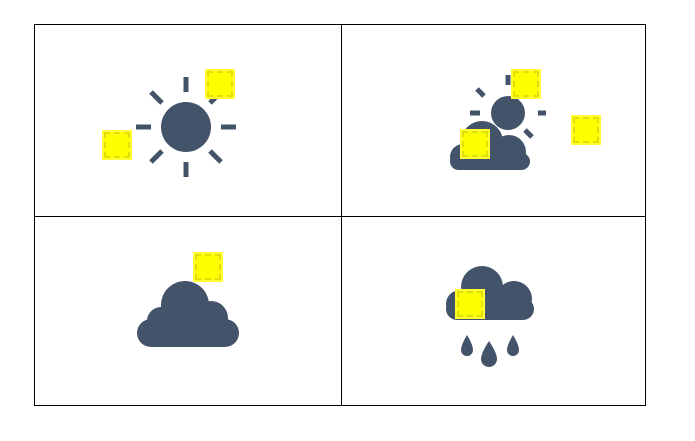 Image resolution: width=695 pixels, height=441 pixels. I want to click on grid-divider-horizontal, so click(340, 216).